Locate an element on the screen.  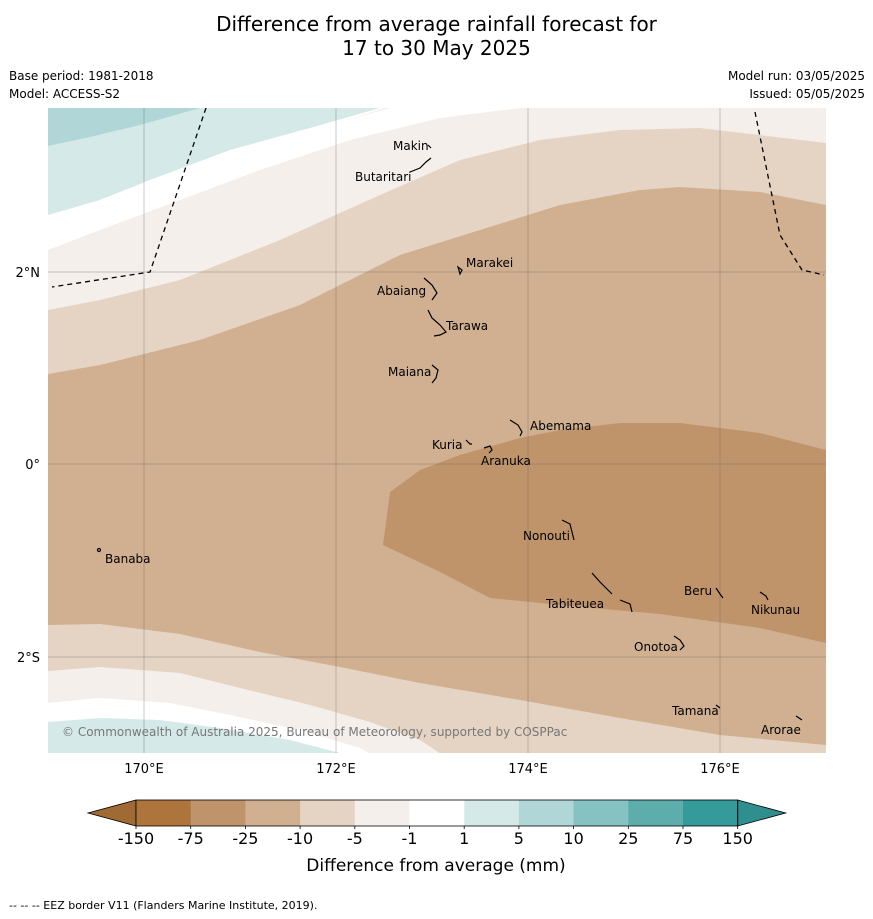
model-run: Model run: 03/05/2025 is located at coordinates (796, 76).